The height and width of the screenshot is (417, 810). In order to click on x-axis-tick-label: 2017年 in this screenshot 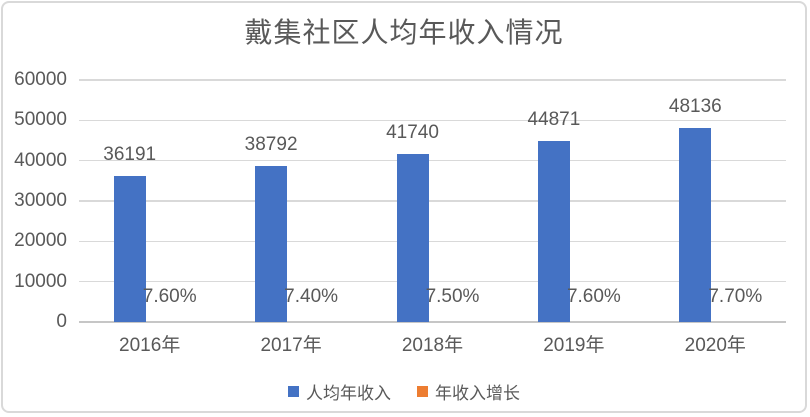, I will do `click(290, 346)`.